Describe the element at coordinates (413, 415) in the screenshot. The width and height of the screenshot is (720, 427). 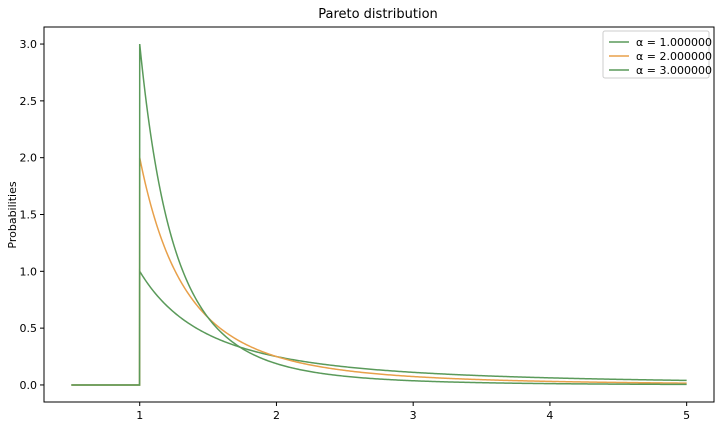
I see `x-tick-label: 3` at that location.